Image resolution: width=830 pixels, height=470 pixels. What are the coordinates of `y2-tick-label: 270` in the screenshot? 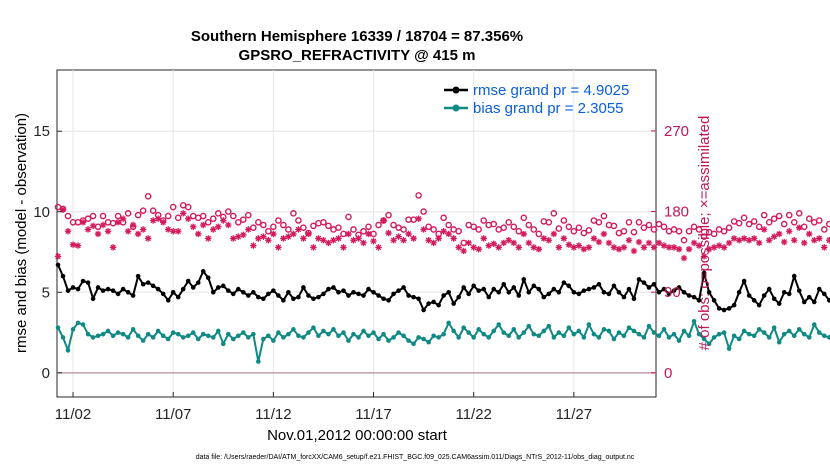 It's located at (676, 131).